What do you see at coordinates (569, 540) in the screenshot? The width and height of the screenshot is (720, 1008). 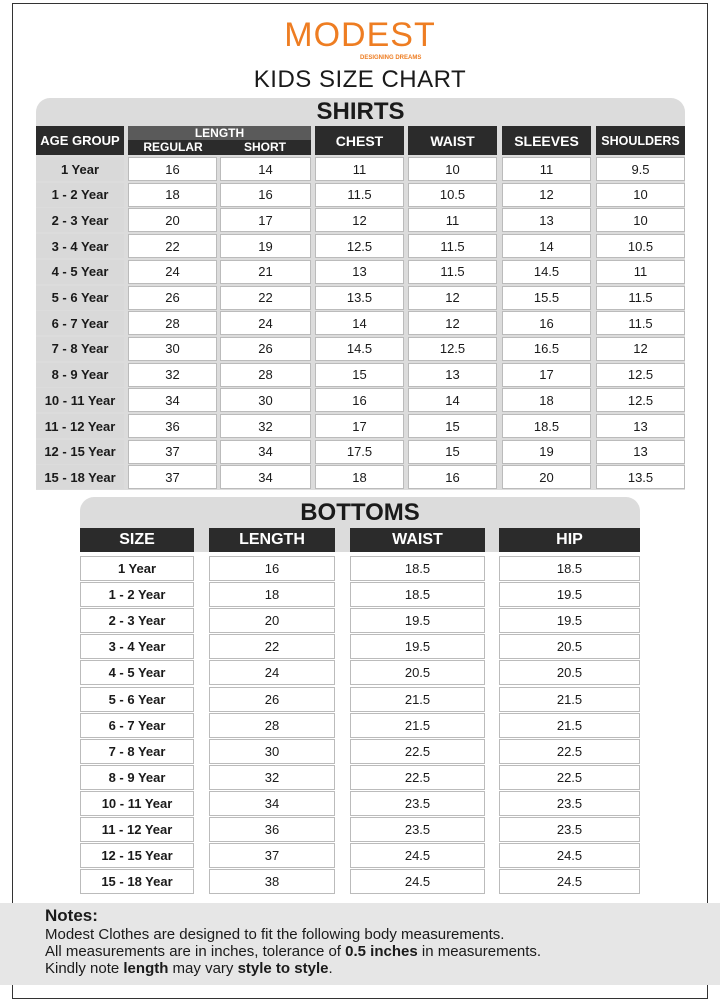 I see `header-hip: HIP` at bounding box center [569, 540].